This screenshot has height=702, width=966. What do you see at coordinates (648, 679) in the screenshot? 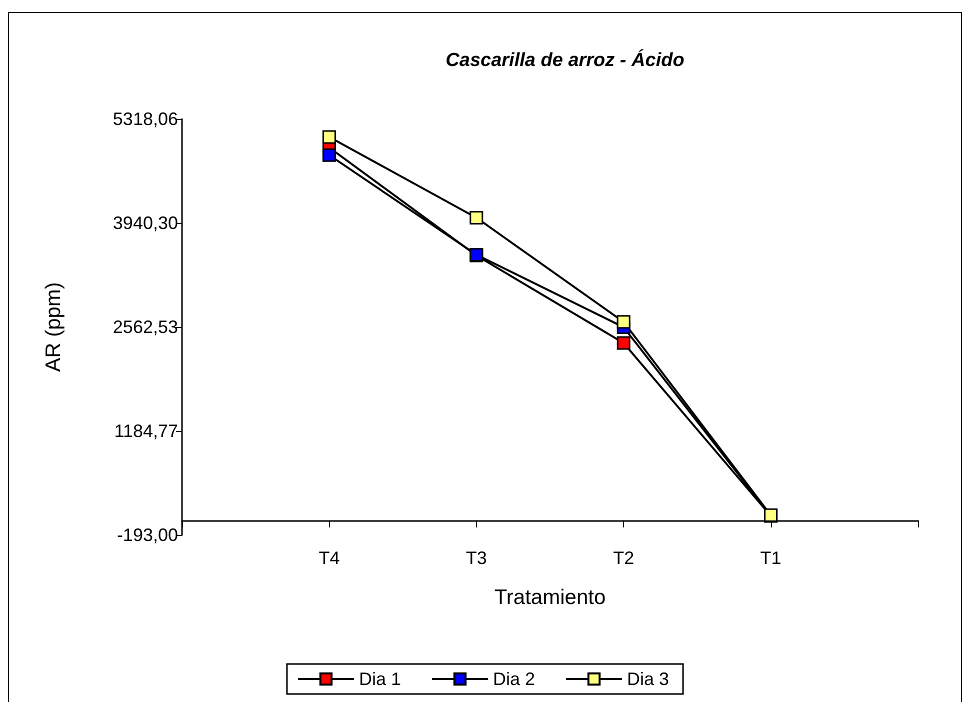
I see `legend-label: Dia 3` at bounding box center [648, 679].